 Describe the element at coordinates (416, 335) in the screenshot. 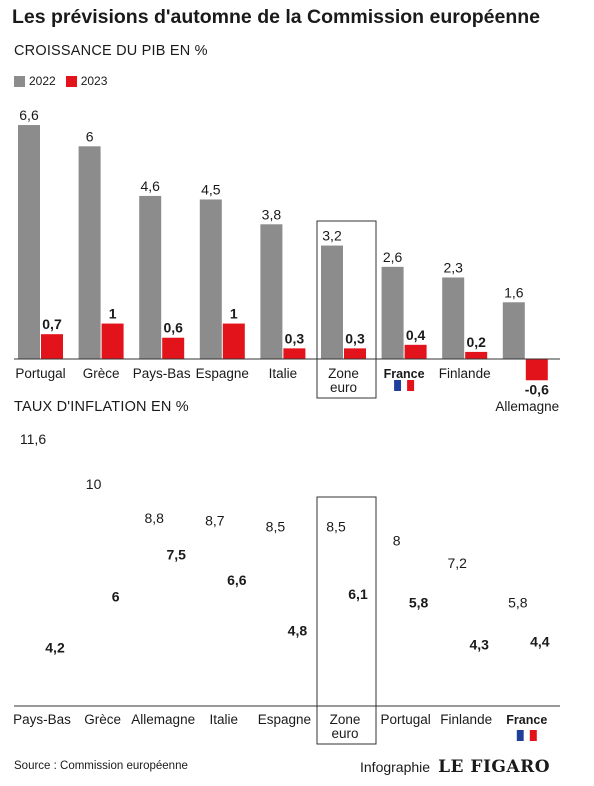

I see `gdp-value-2023-france: 0,4` at that location.